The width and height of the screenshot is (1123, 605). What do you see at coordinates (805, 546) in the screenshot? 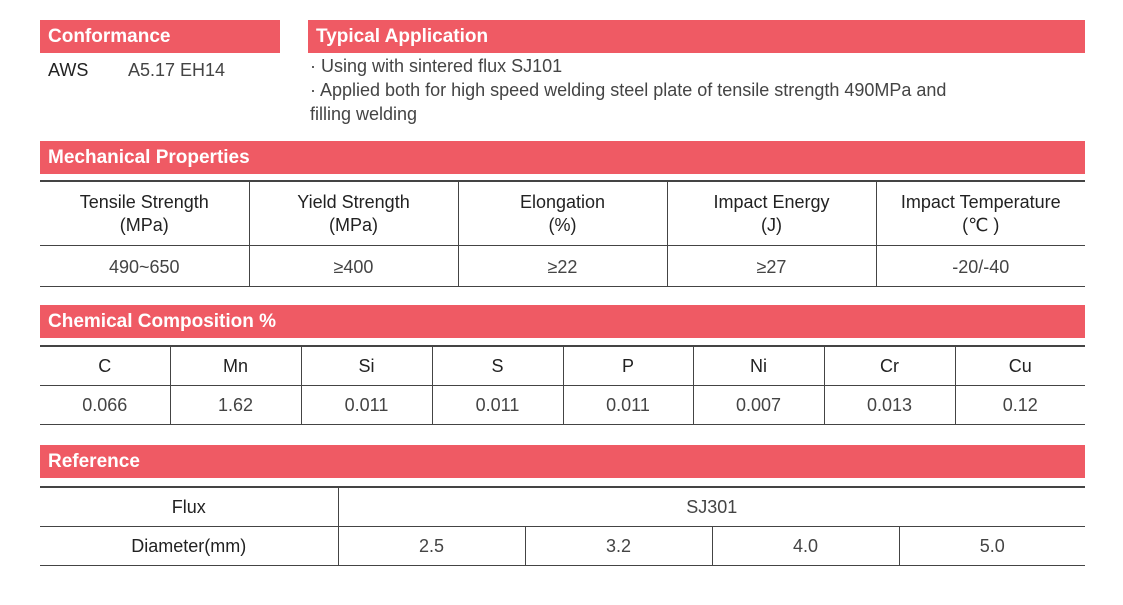
I see `ref-diameter-3: 4.0` at bounding box center [805, 546].